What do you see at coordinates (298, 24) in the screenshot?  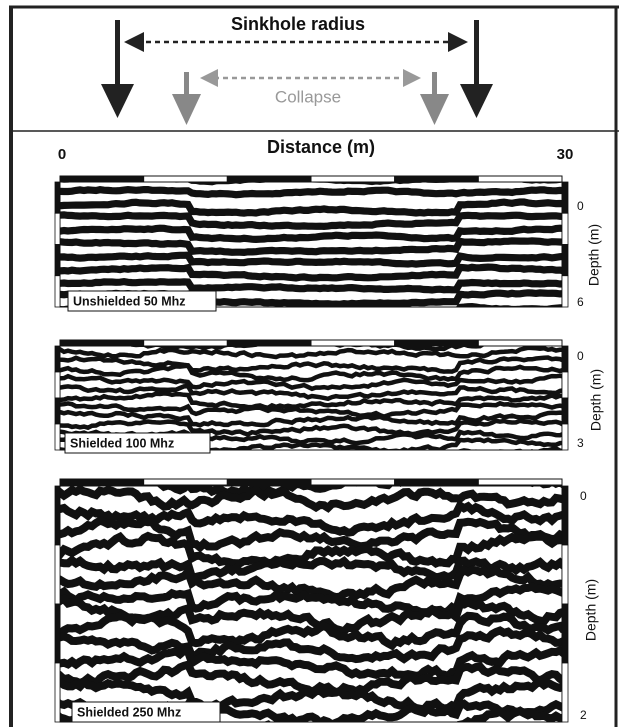 I see `sinkhole-label: Sinkhole radius` at bounding box center [298, 24].